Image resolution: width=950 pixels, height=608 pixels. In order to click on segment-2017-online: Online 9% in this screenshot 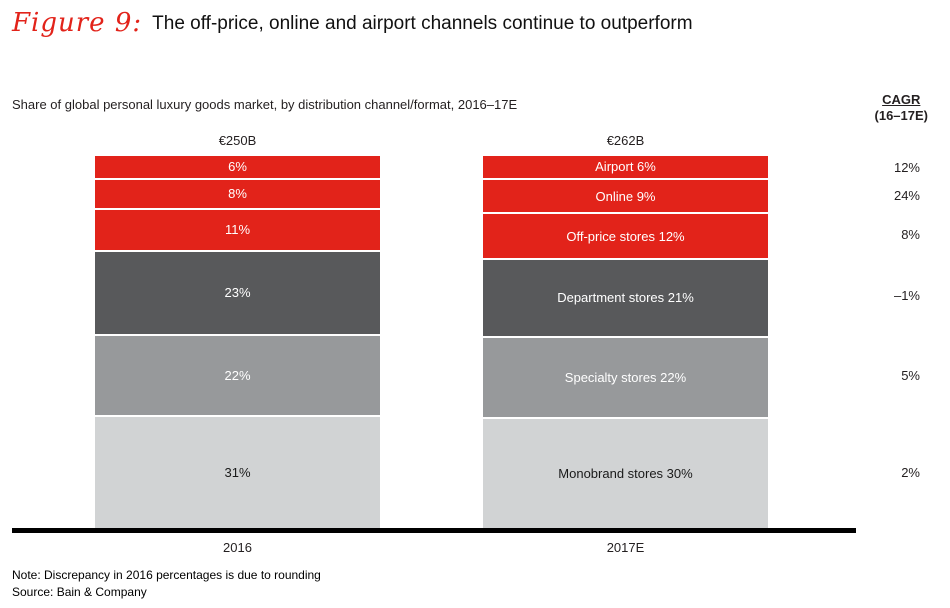, I will do `click(625, 197)`.